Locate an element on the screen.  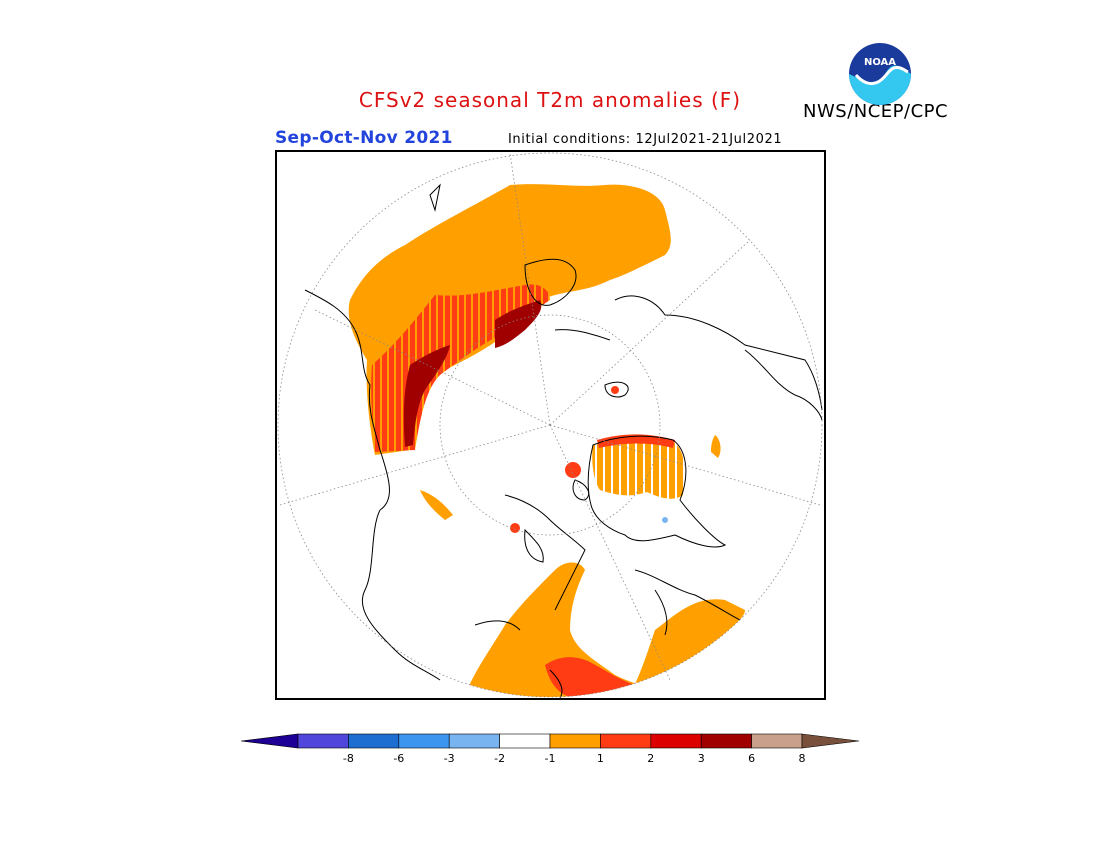
colorbar-tick-label: 8 is located at coordinates (802, 758).